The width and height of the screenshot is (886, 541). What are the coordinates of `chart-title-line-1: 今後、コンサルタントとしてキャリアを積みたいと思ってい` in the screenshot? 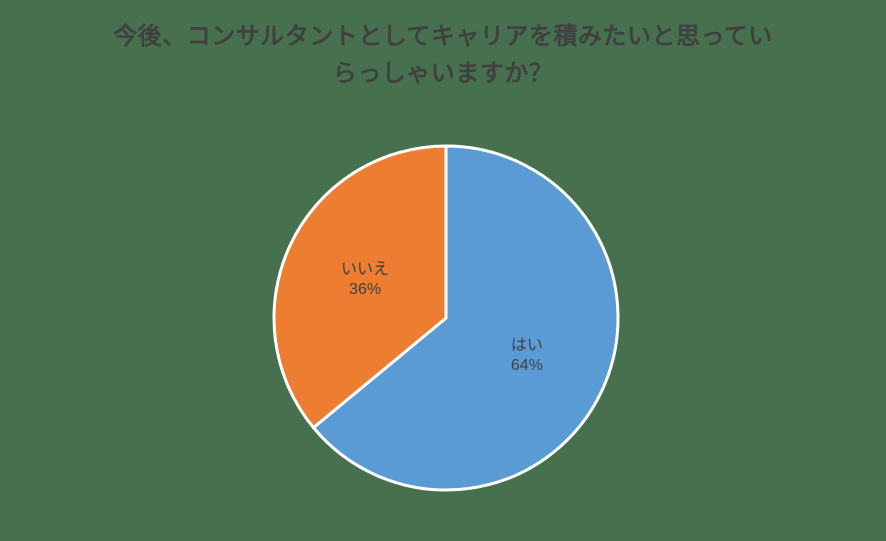 It's located at (443, 36).